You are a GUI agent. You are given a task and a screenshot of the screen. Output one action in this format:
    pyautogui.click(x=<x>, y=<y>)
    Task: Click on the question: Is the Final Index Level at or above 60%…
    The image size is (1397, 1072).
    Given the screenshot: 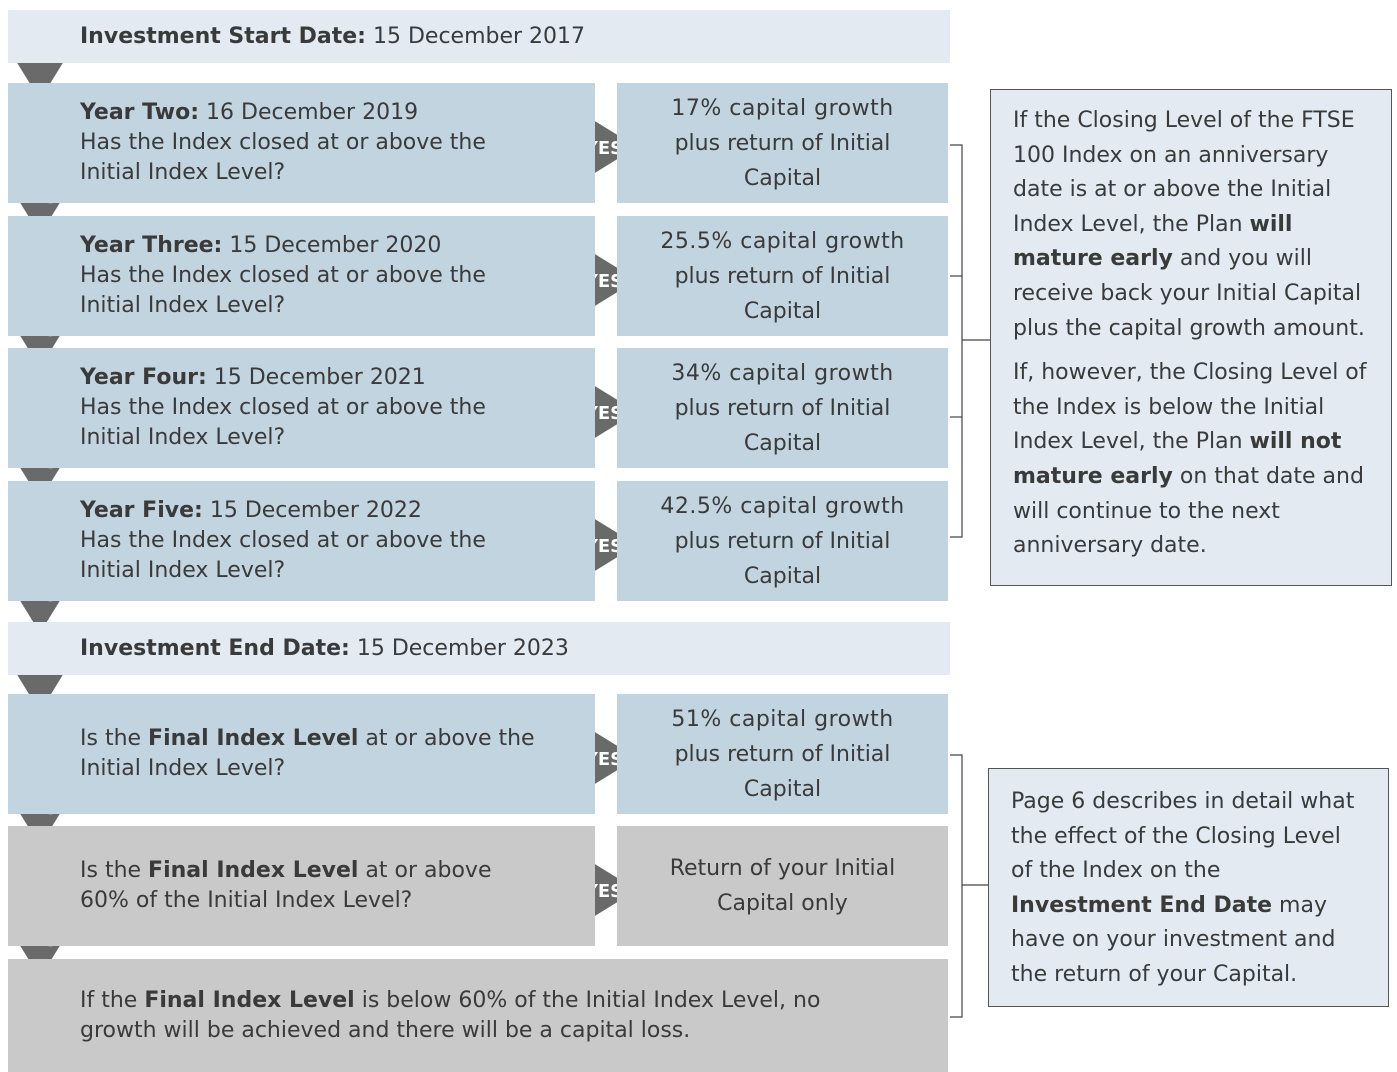 What is the action you would take?
    pyautogui.click(x=312, y=886)
    